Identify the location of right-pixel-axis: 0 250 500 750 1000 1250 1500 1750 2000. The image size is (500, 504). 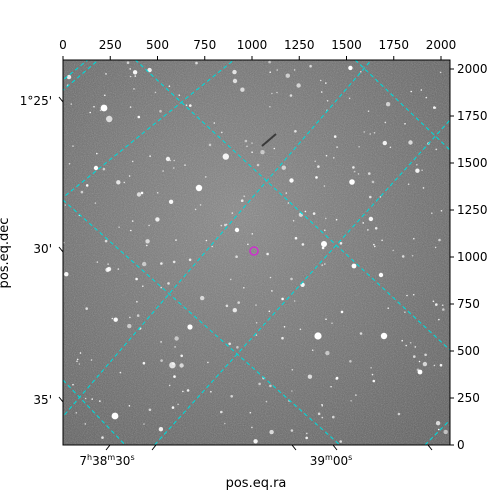
(469, 257).